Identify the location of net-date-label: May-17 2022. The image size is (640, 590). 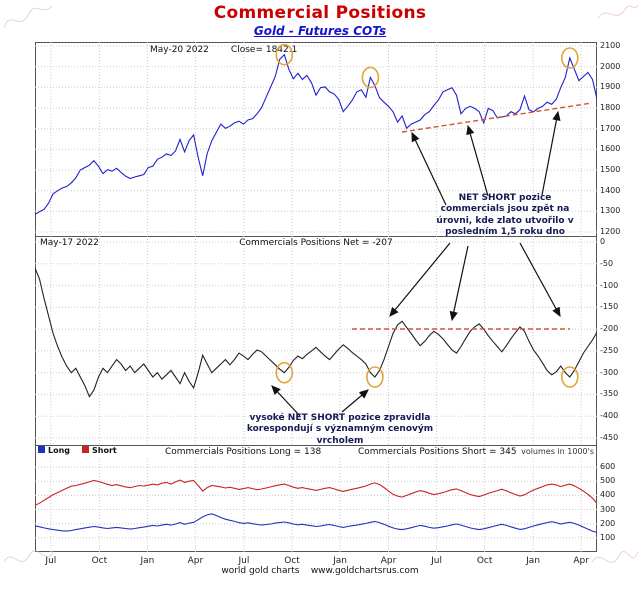
(69, 243).